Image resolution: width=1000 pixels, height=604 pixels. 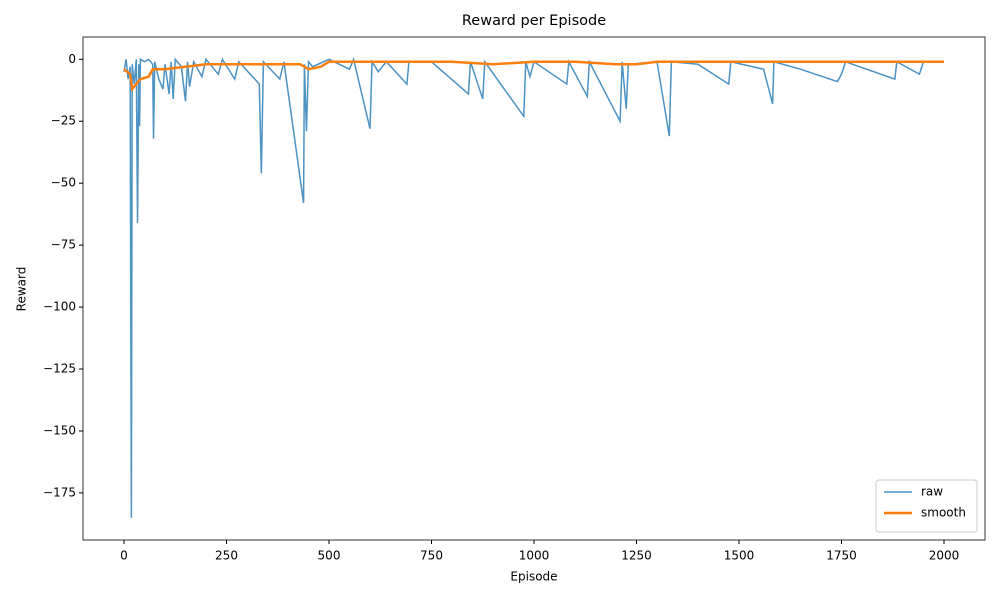 What do you see at coordinates (533, 76) in the screenshot?
I see `series-line` at bounding box center [533, 76].